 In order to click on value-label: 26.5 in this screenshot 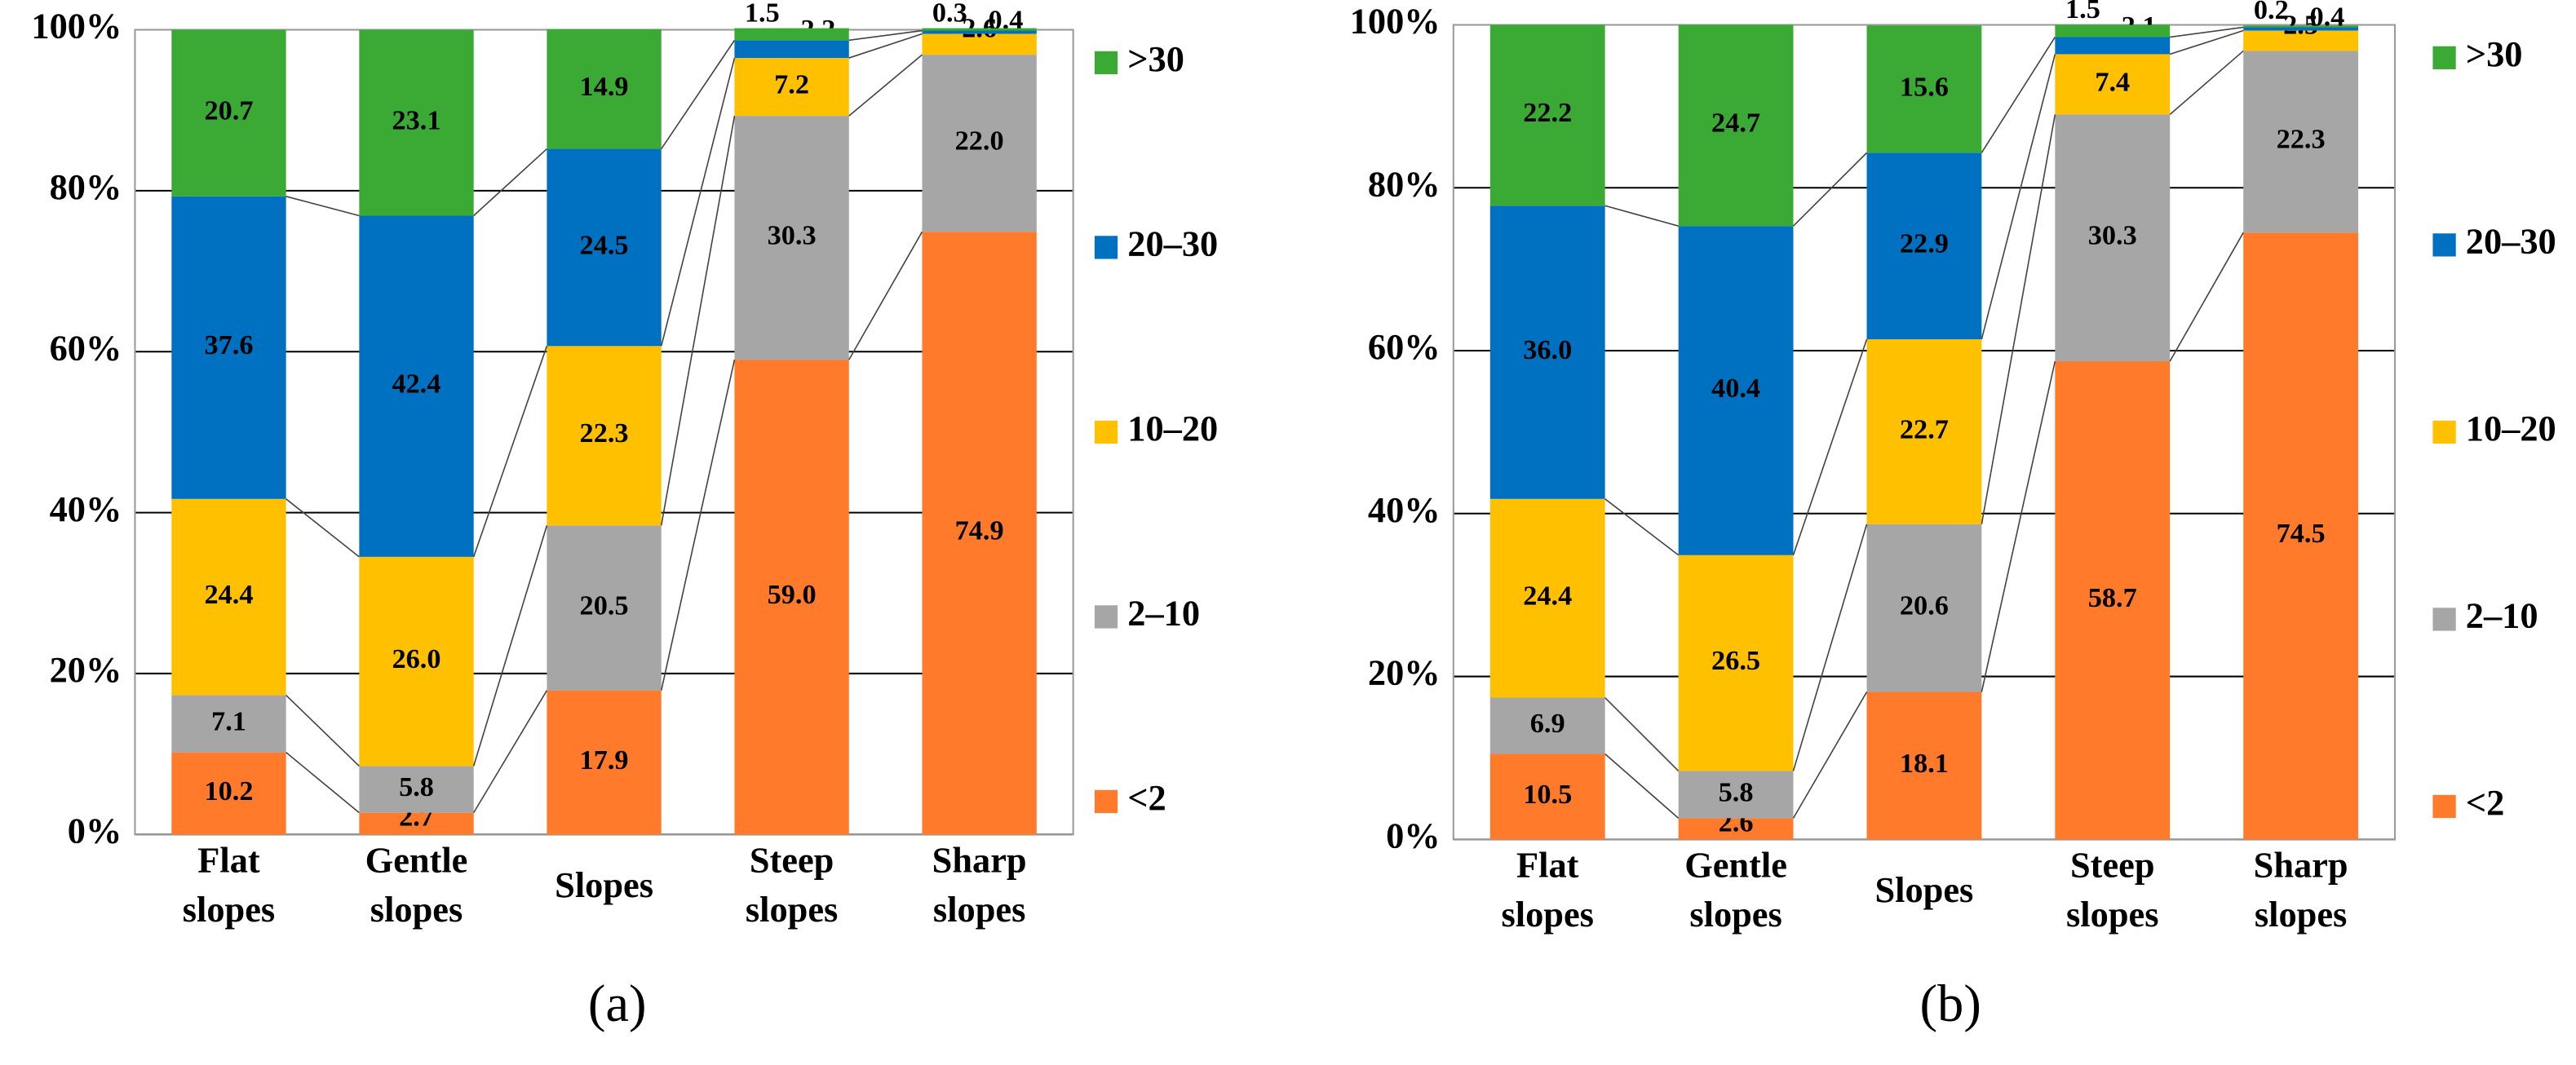, I will do `click(1735, 661)`.